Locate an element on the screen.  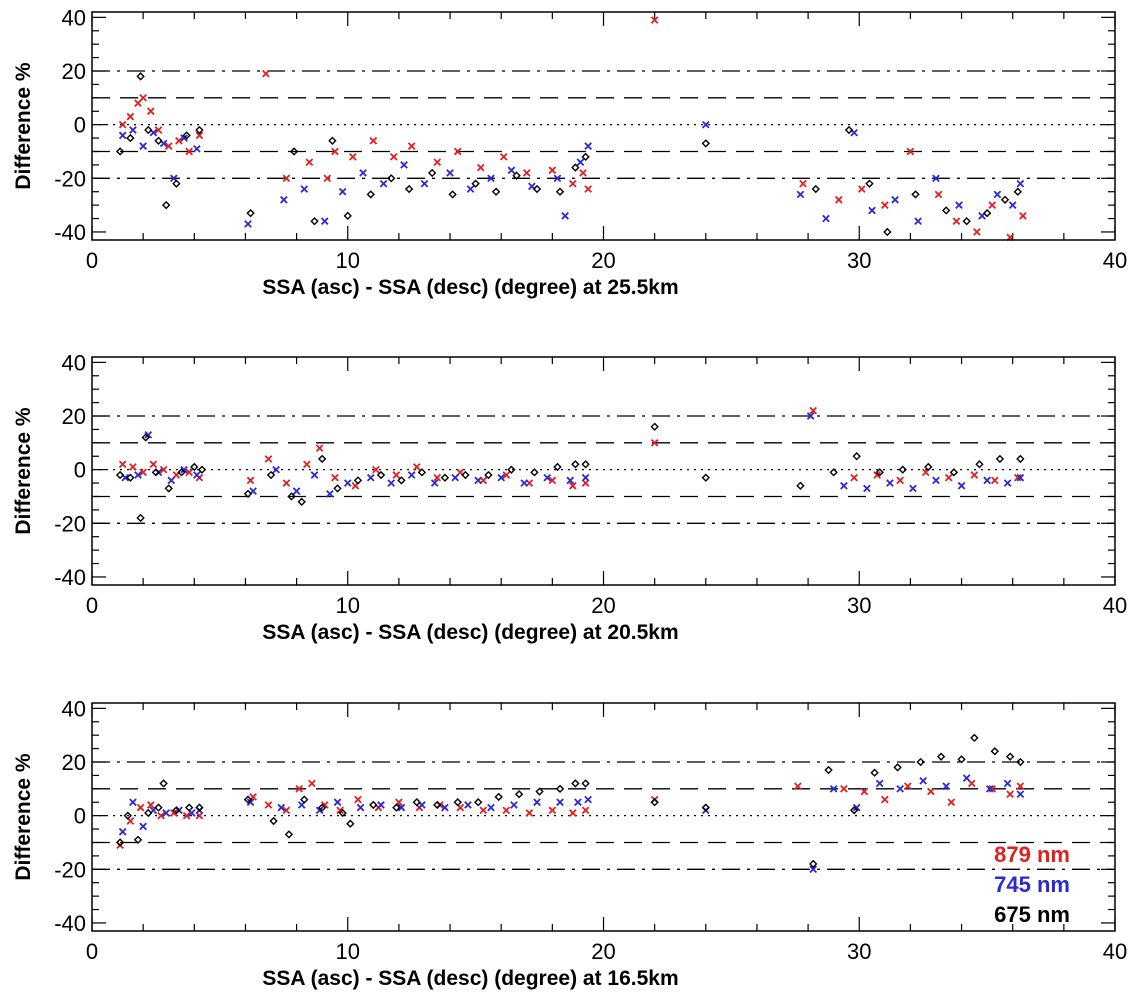
y-tick-label: 20 is located at coordinates (74, 71).